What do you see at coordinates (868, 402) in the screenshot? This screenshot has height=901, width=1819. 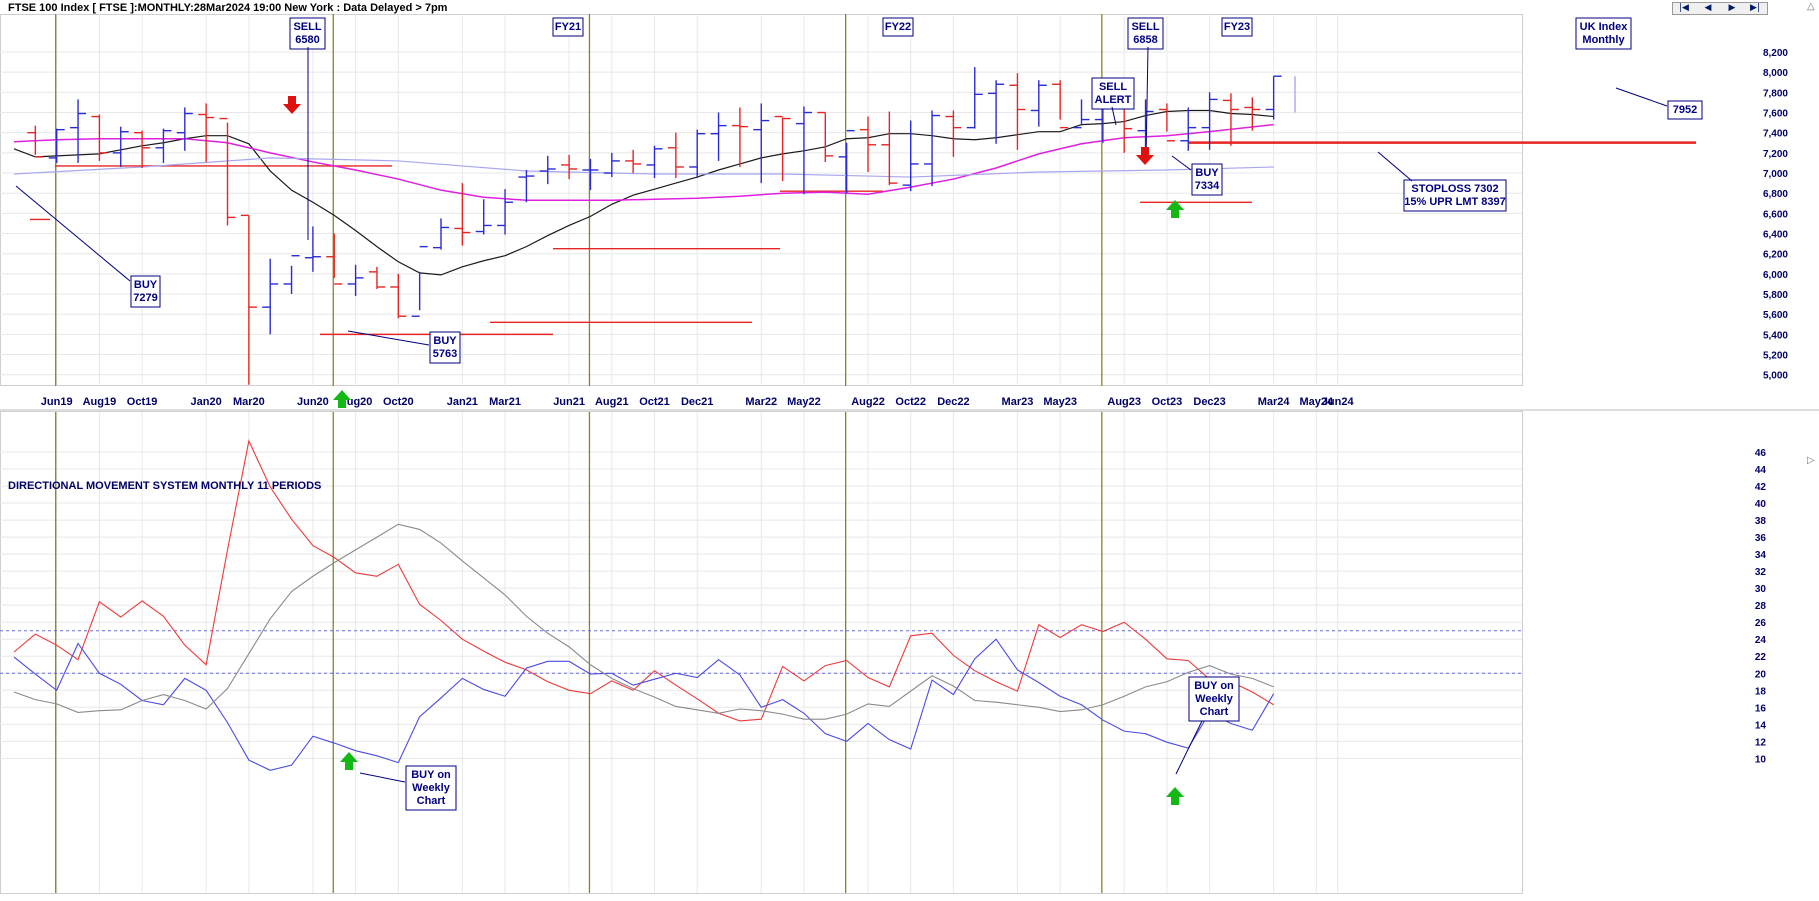 I see `x-tick-label: Aug22` at bounding box center [868, 402].